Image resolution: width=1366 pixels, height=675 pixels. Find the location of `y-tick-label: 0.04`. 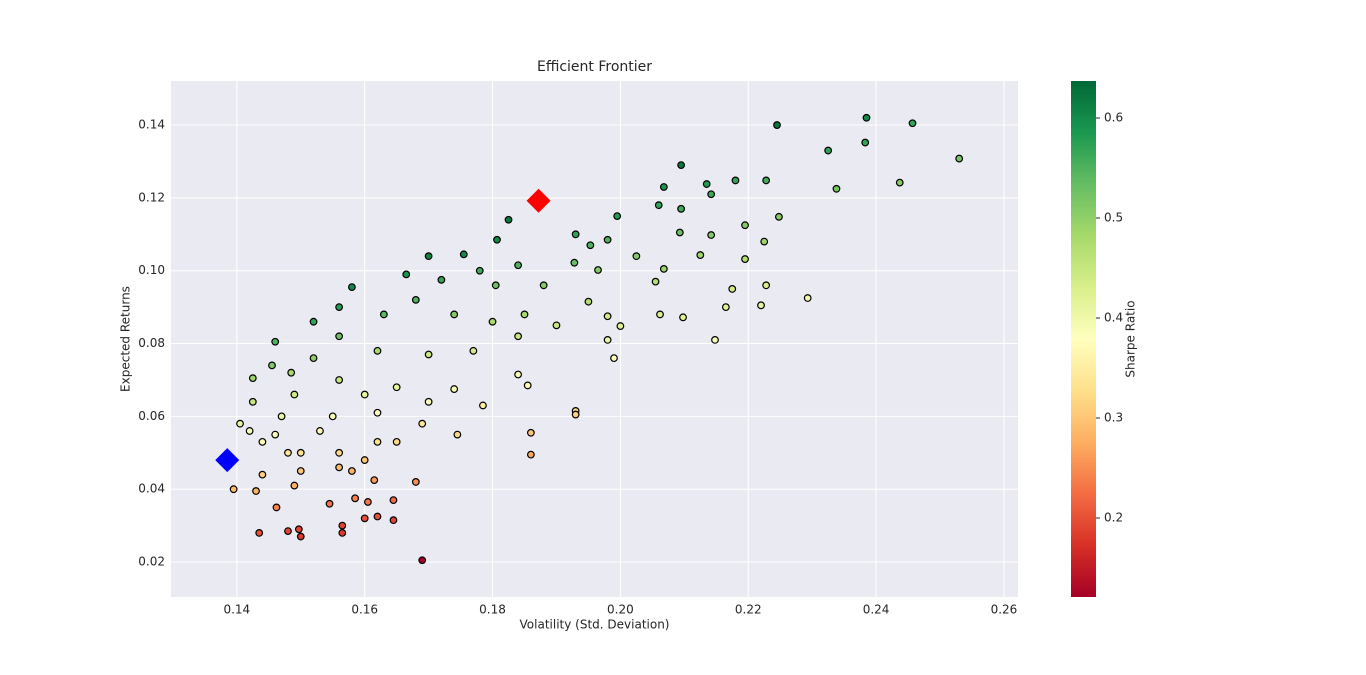

y-tick-label: 0.04 is located at coordinates (151, 489).